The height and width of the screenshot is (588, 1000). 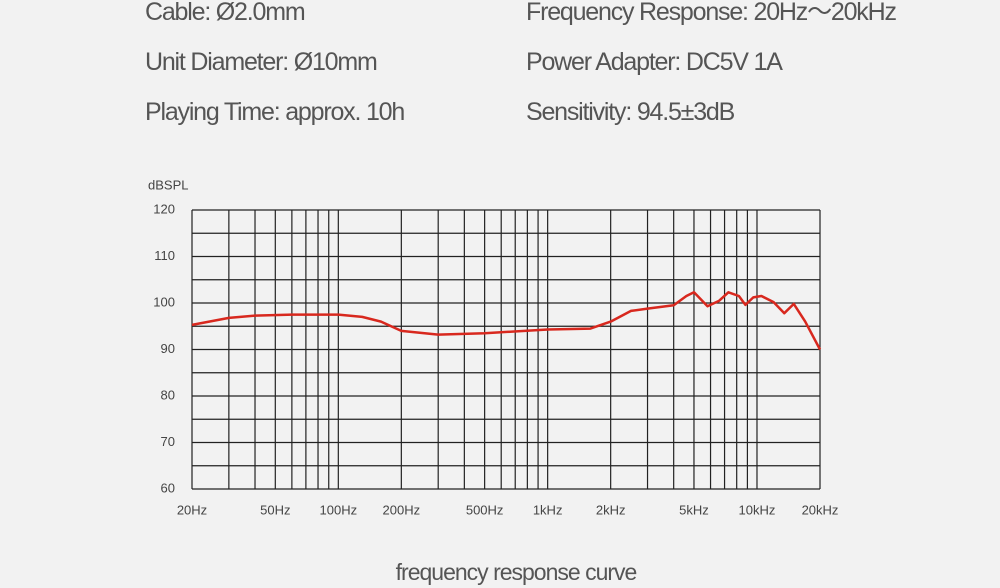 I want to click on x-tick-label: 10kHz, so click(x=757, y=509).